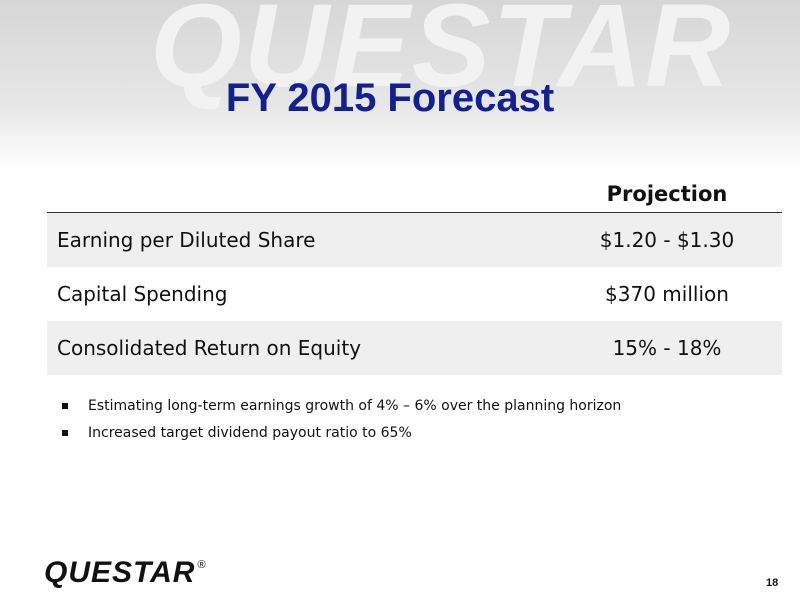  Describe the element at coordinates (772, 583) in the screenshot. I see `page-number: 18` at that location.